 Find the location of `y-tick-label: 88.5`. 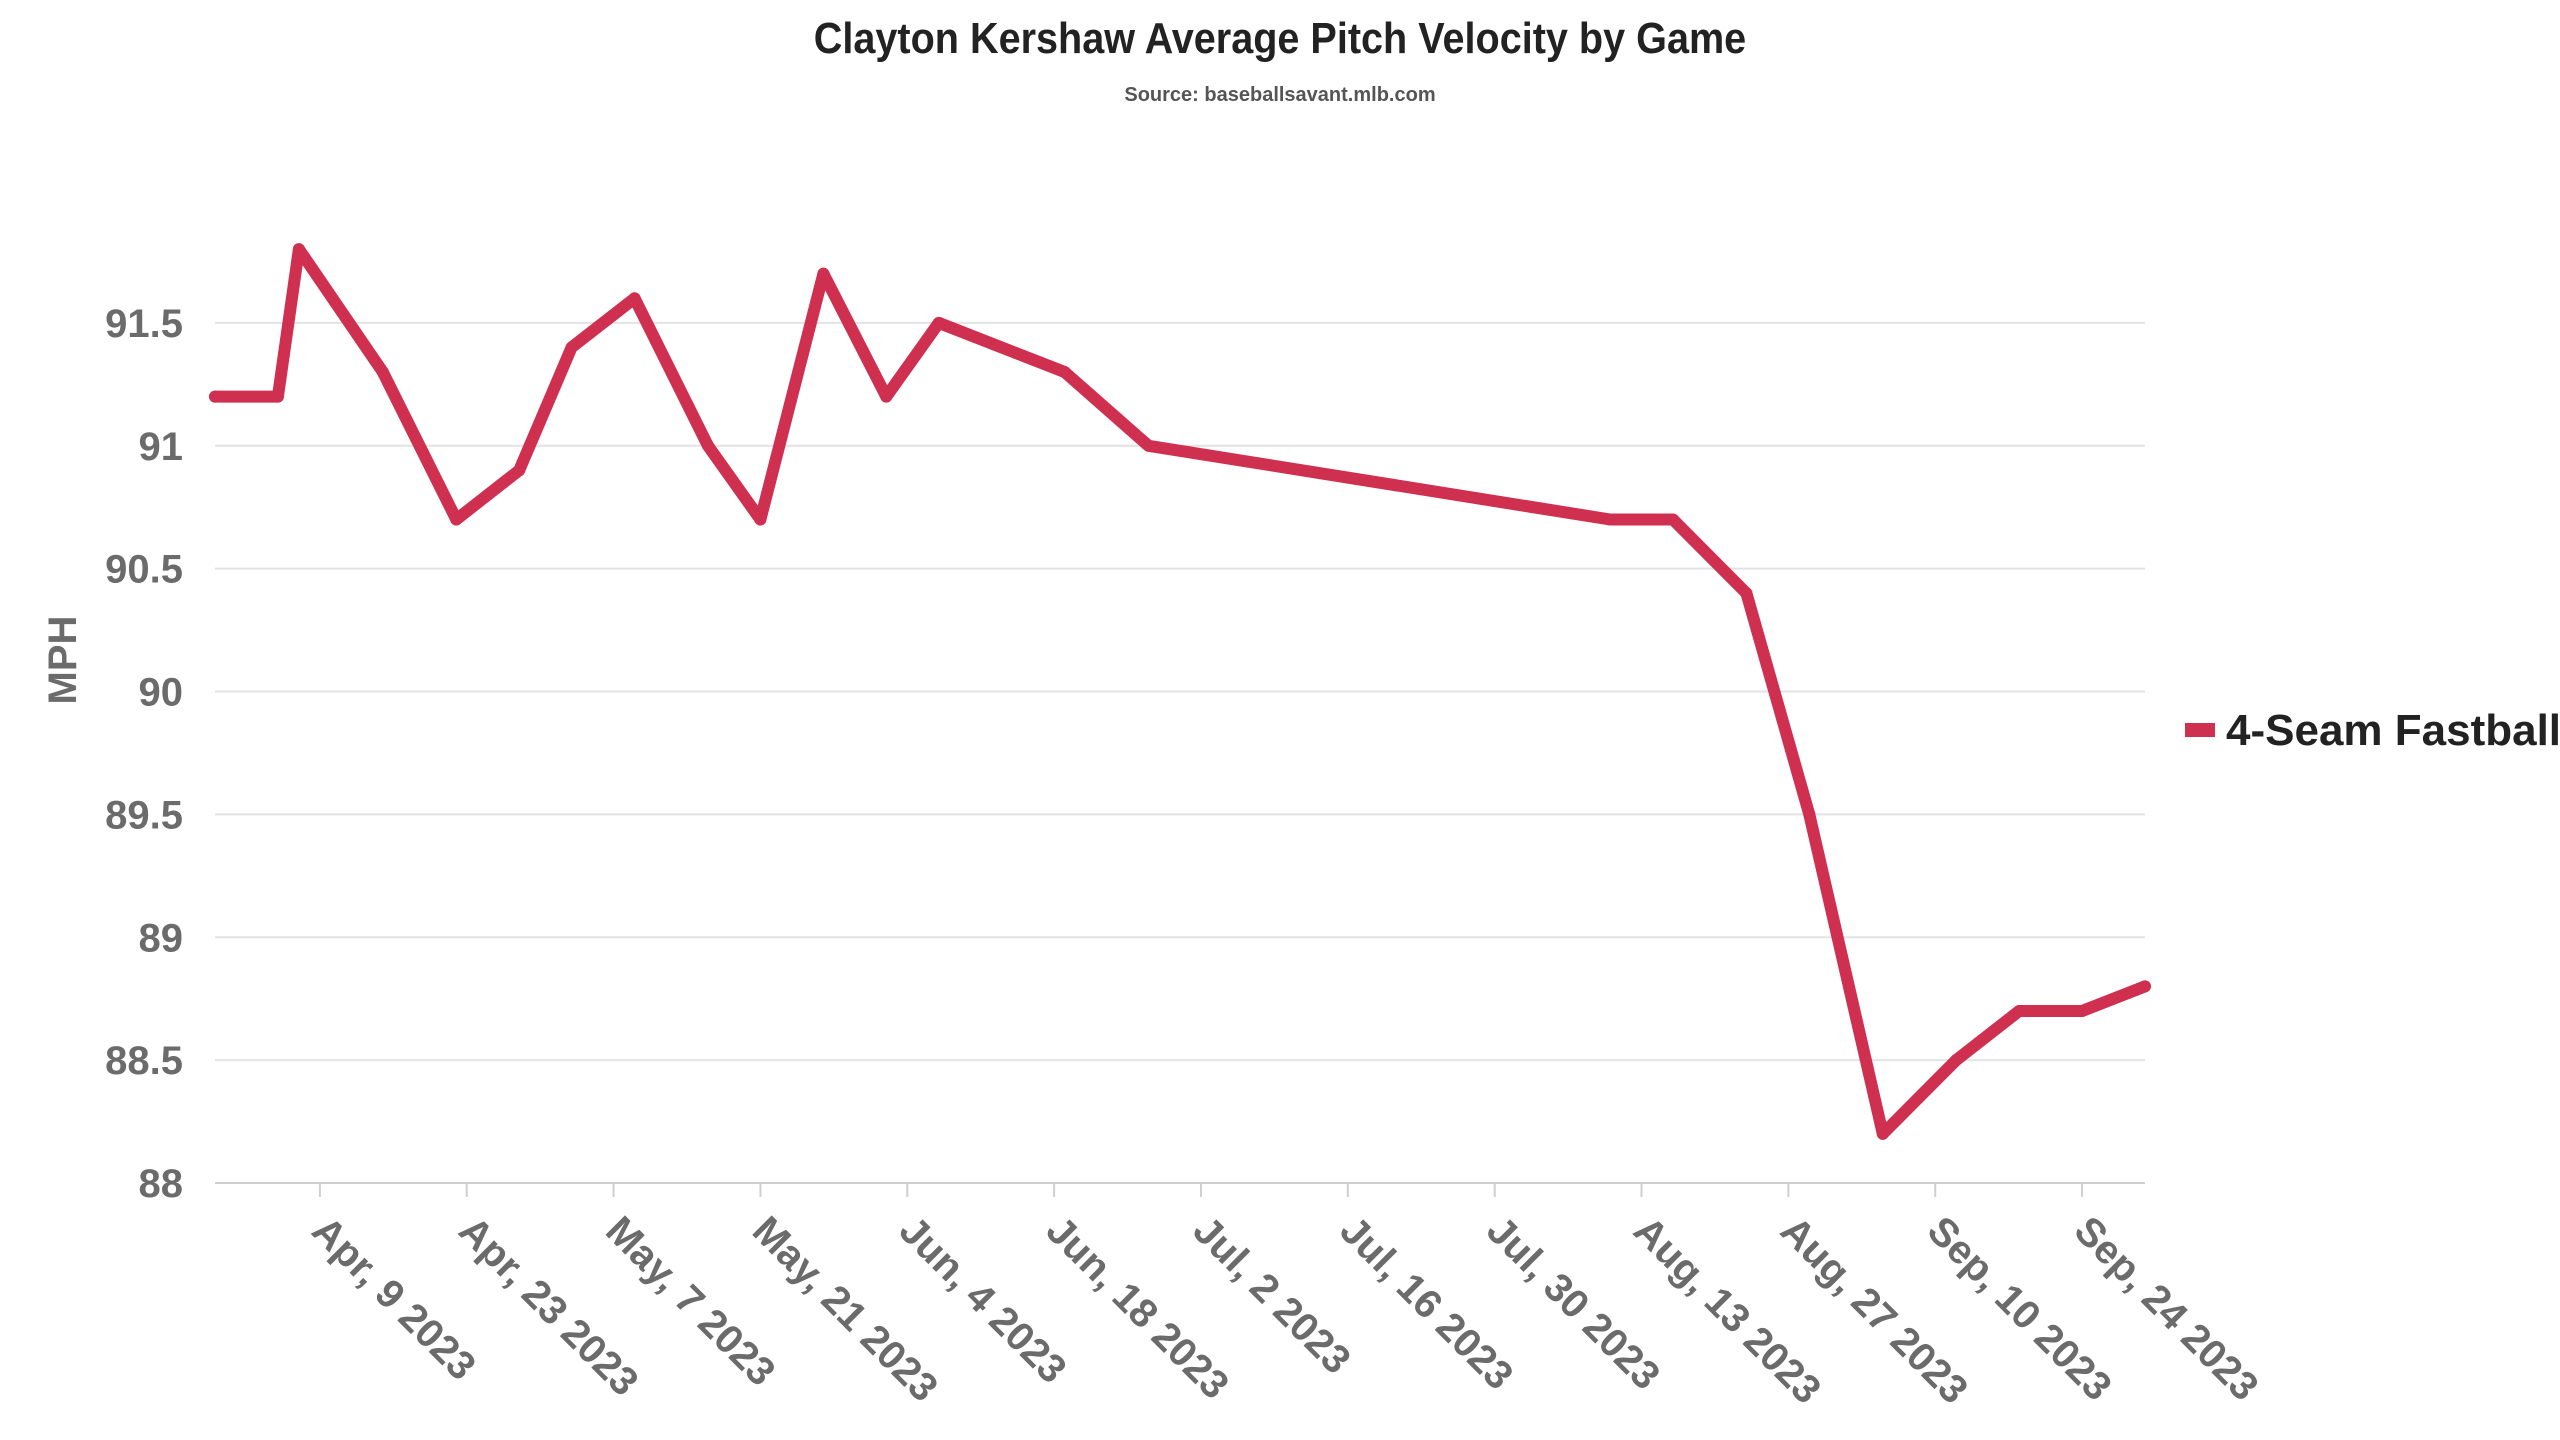

y-tick-label: 88.5 is located at coordinates (144, 1061).